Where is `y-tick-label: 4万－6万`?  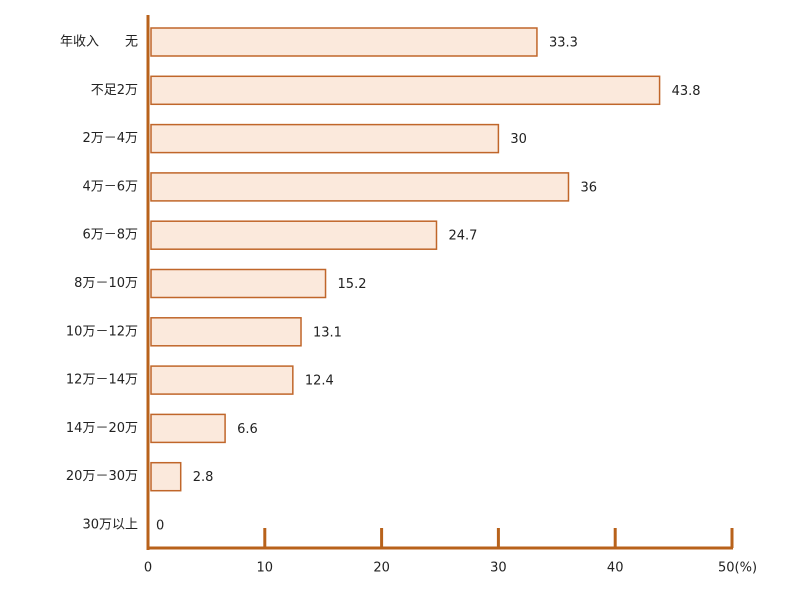 y-tick-label: 4万－6万 is located at coordinates (110, 186).